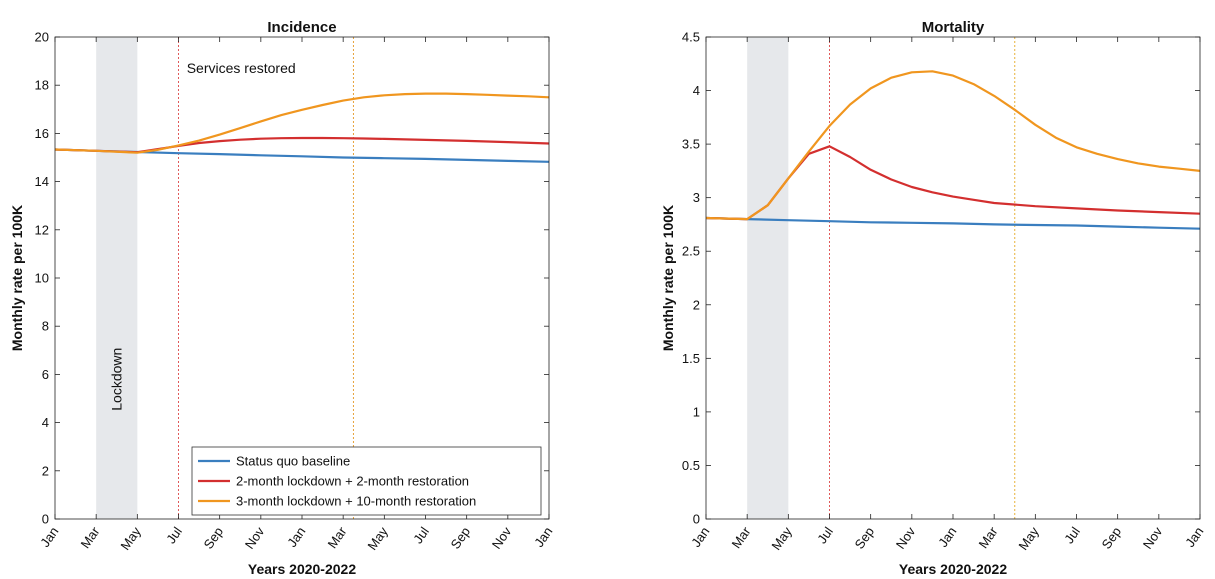 The width and height of the screenshot is (1215, 579). Describe the element at coordinates (45, 374) in the screenshot. I see `y-tick-label: 6` at that location.